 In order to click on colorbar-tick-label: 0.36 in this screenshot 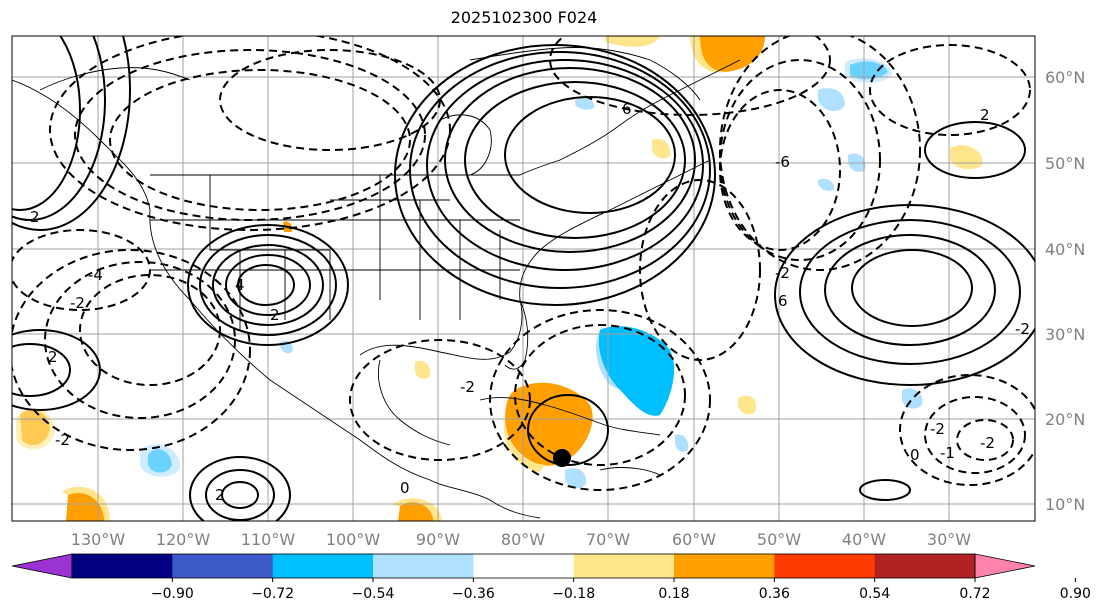, I will do `click(774, 594)`.